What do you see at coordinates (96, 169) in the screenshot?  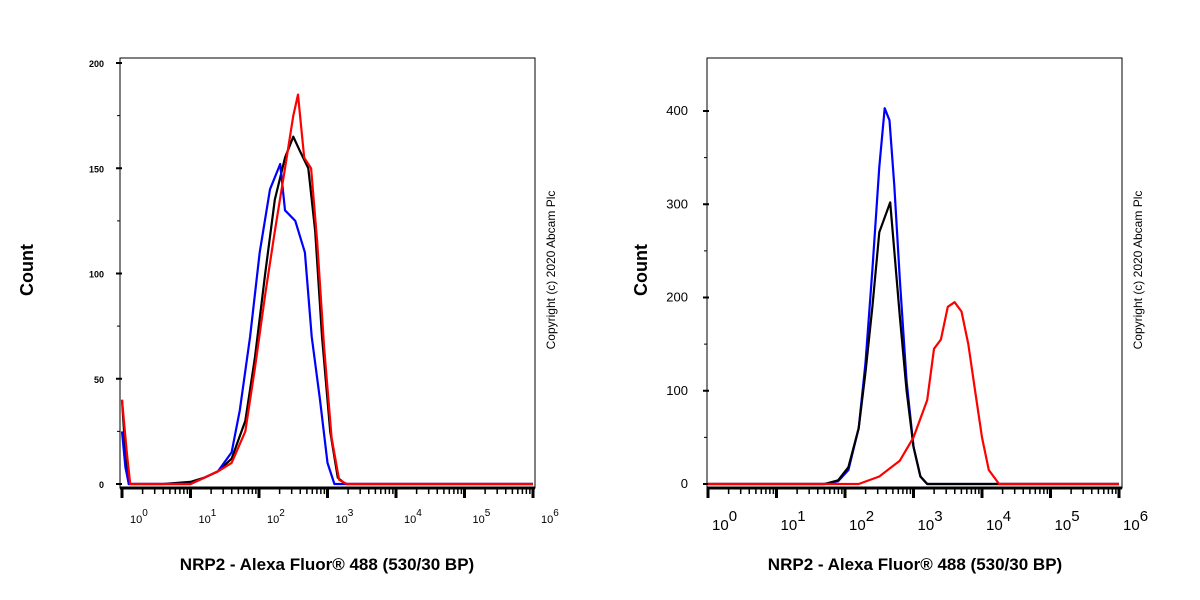 I see `y-tick-label: 150` at bounding box center [96, 169].